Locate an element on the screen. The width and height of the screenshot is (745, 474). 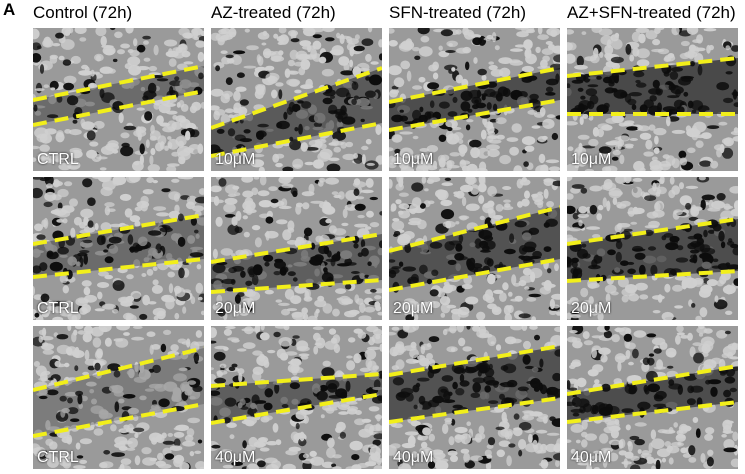
column-header-az-sfn: AZ+SFN-treated (72h) is located at coordinates (651, 12).